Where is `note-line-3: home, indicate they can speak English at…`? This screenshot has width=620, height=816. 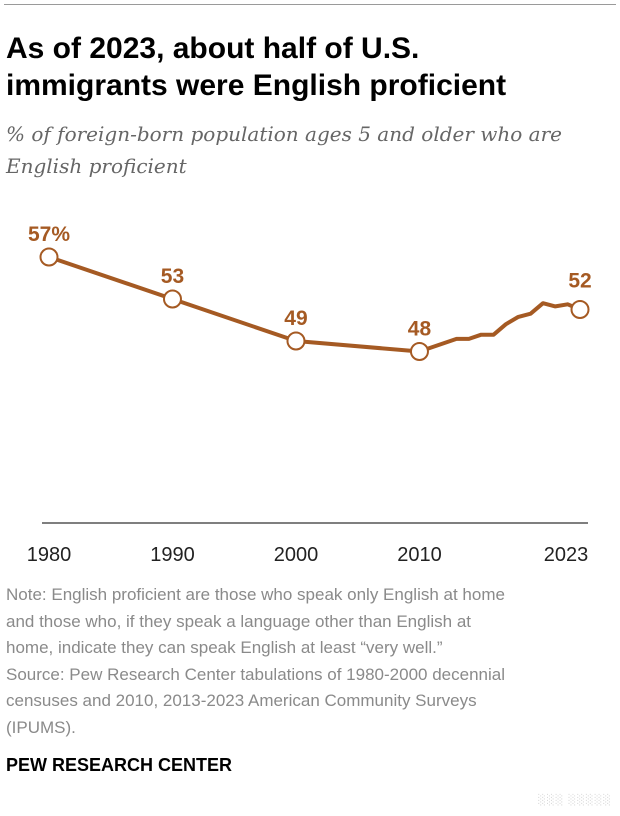
note-line-3: home, indicate they can speak English at… is located at coordinates (224, 647).